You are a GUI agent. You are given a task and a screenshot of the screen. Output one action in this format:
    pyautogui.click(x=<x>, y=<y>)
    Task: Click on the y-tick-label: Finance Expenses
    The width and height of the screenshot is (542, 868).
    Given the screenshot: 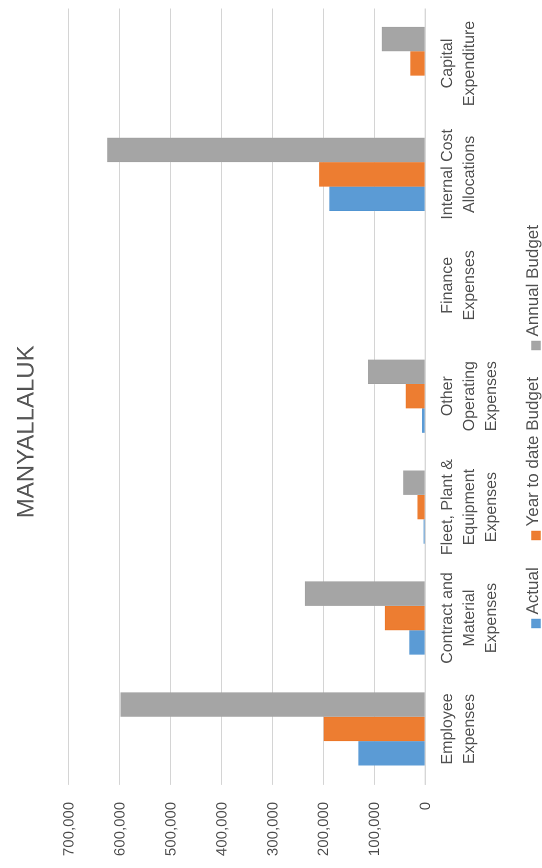 What is the action you would take?
    pyautogui.click(x=458, y=285)
    